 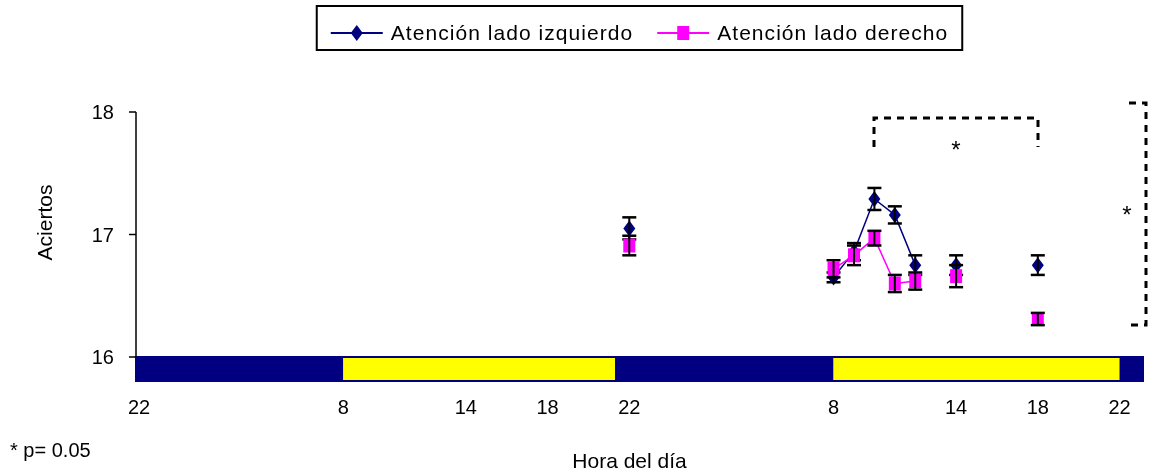 What do you see at coordinates (44, 222) in the screenshot?
I see `y-axis-title: Aciertos` at bounding box center [44, 222].